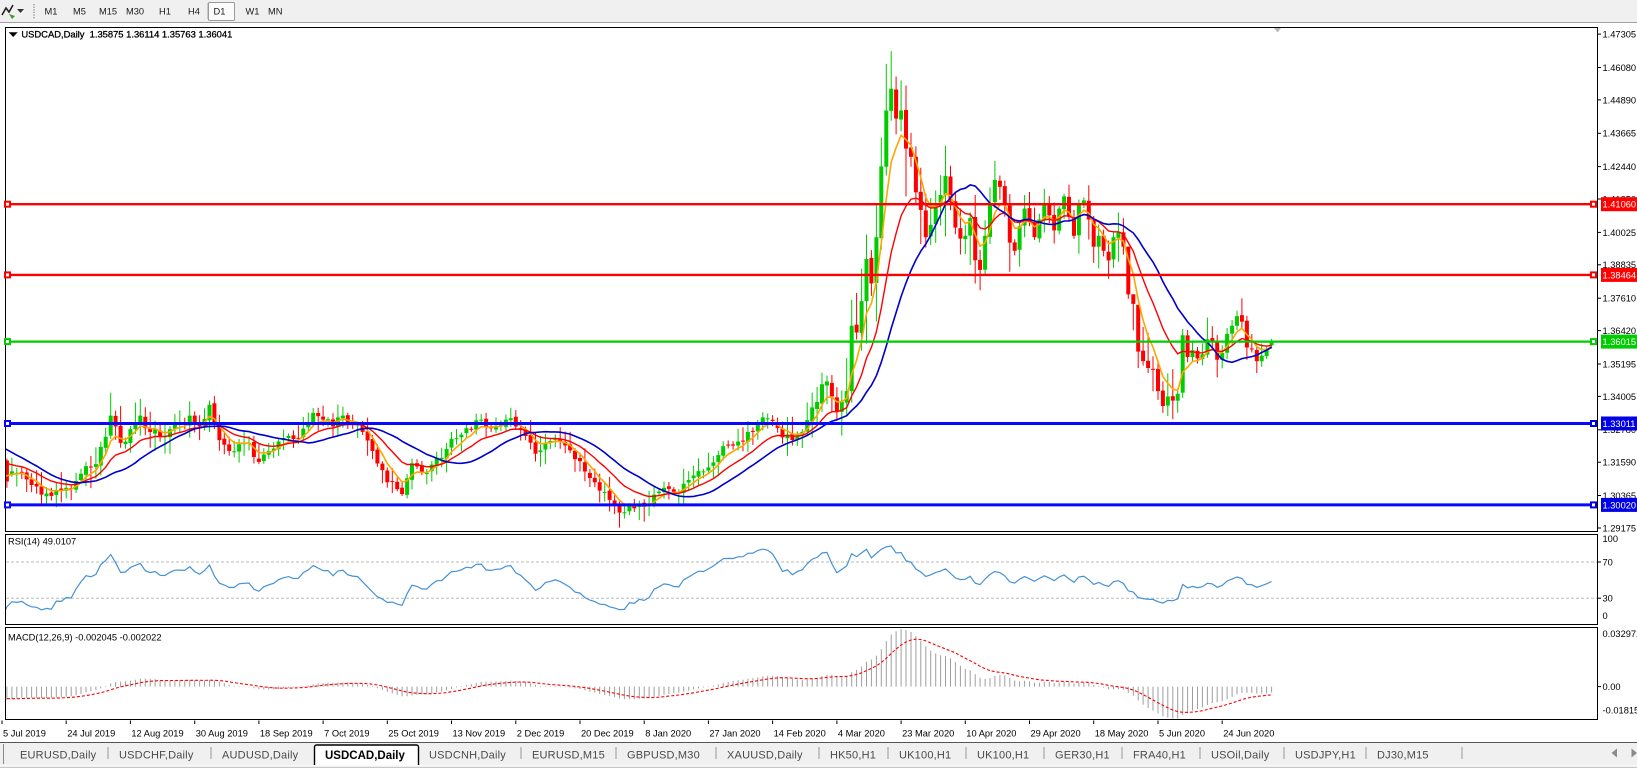  I want to click on svg-text: 1.31590, so click(1620, 463).